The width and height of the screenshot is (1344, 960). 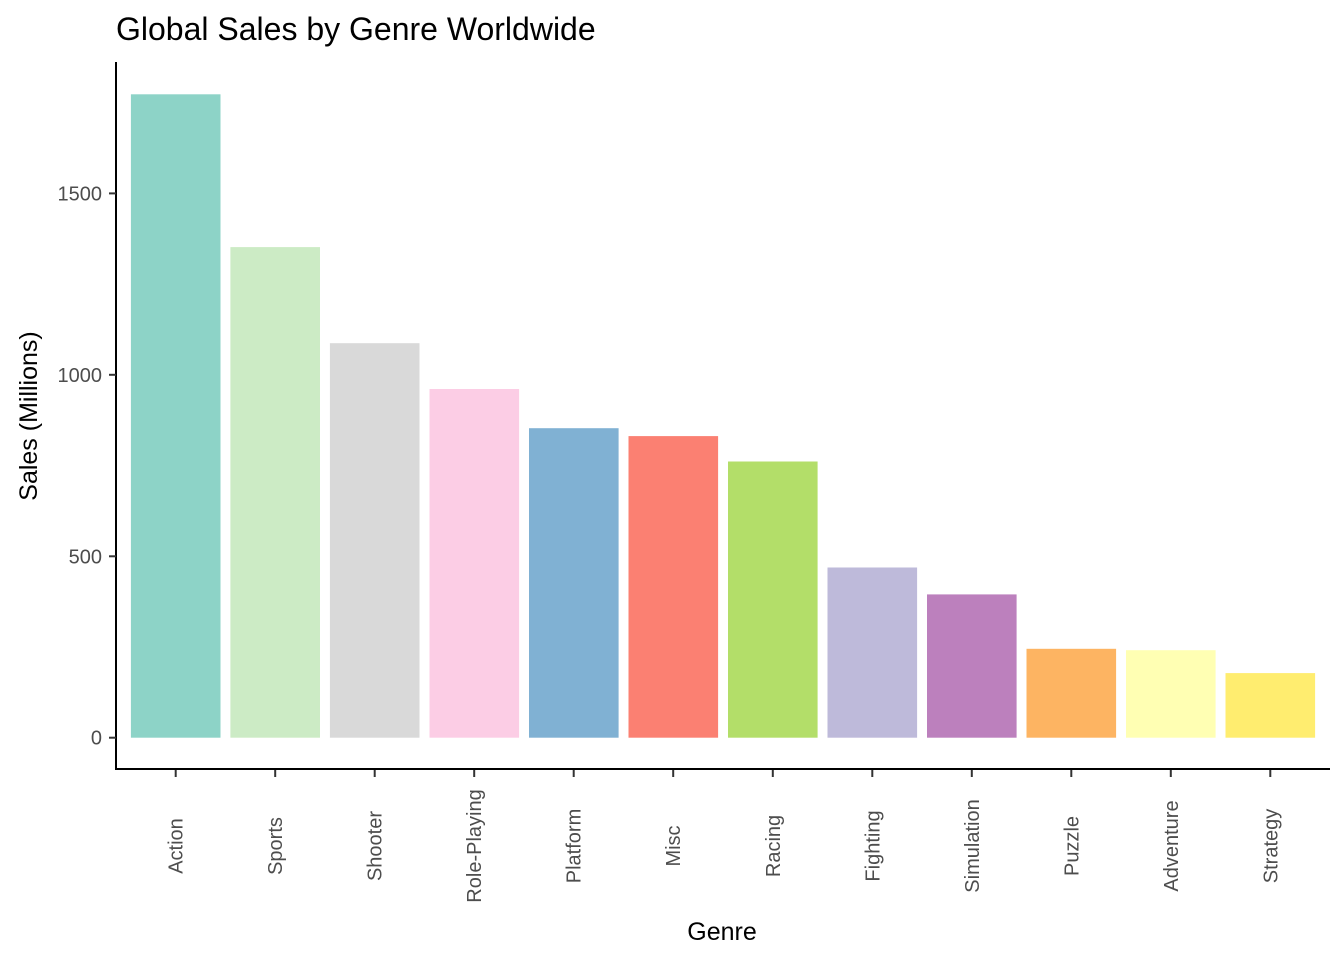 What do you see at coordinates (376, 846) in the screenshot?
I see `x-tick-label: Shooter` at bounding box center [376, 846].